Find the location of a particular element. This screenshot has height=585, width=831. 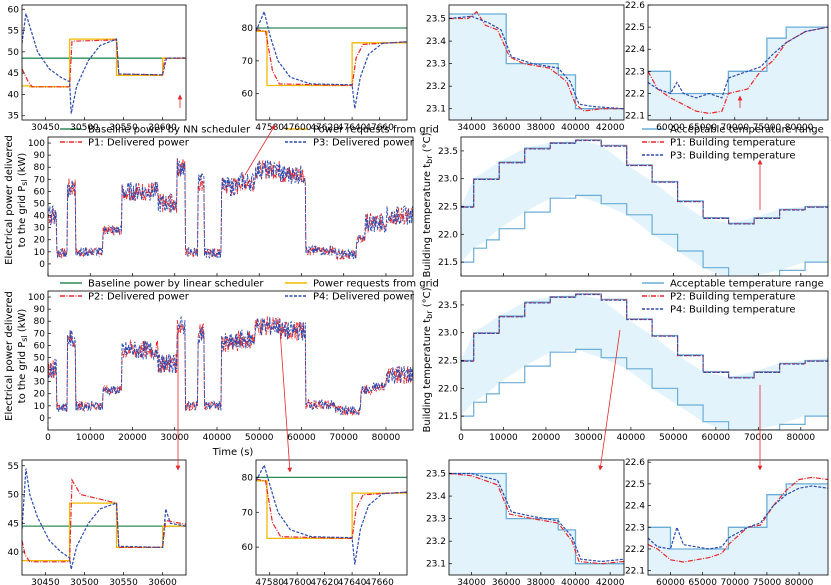

y-tick-label: 10 is located at coordinates (40, 407).